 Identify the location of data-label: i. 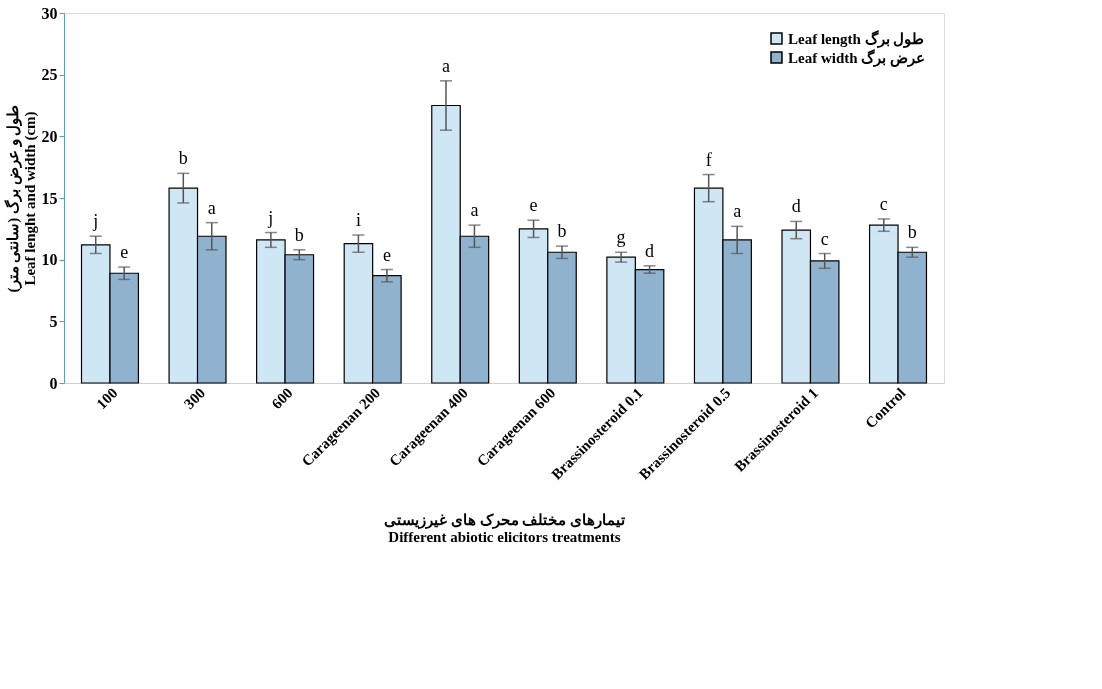
(358, 220).